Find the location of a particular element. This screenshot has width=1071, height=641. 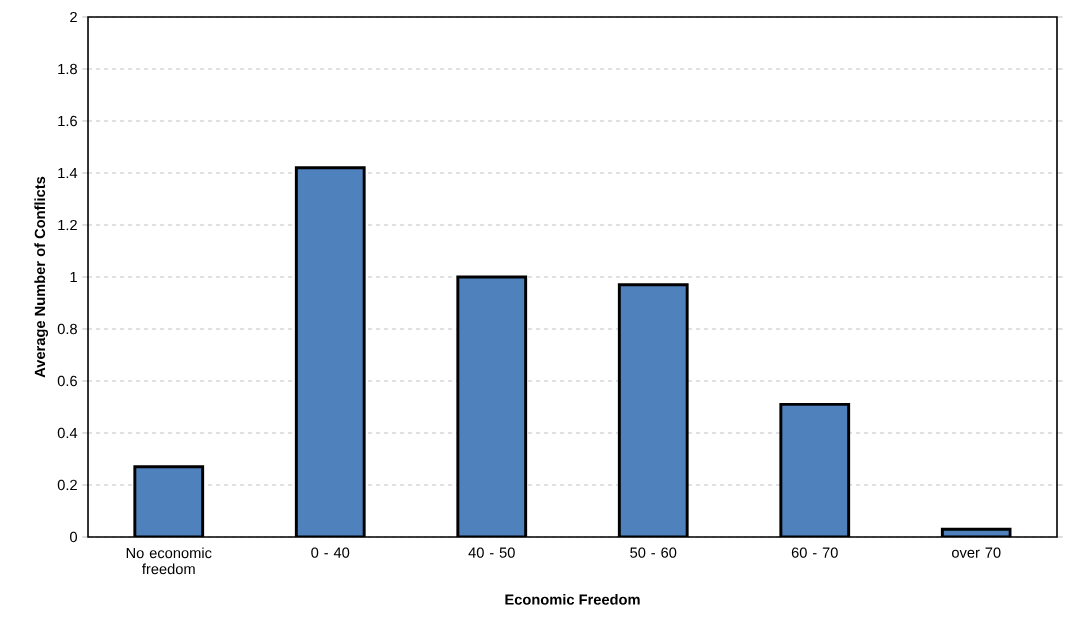

y-tick-label: 0.2 is located at coordinates (67, 485).